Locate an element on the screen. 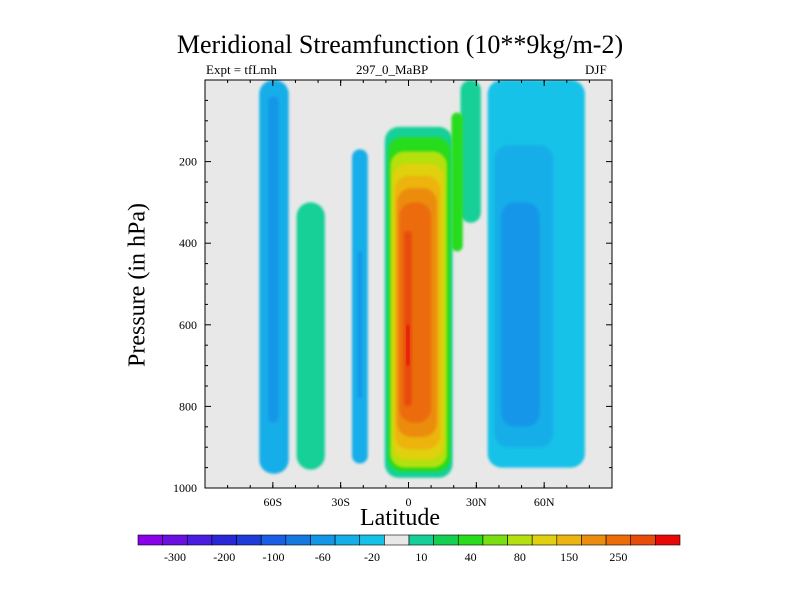 The image size is (800, 600). experiment-label: Expt = tfLmh is located at coordinates (241, 69).